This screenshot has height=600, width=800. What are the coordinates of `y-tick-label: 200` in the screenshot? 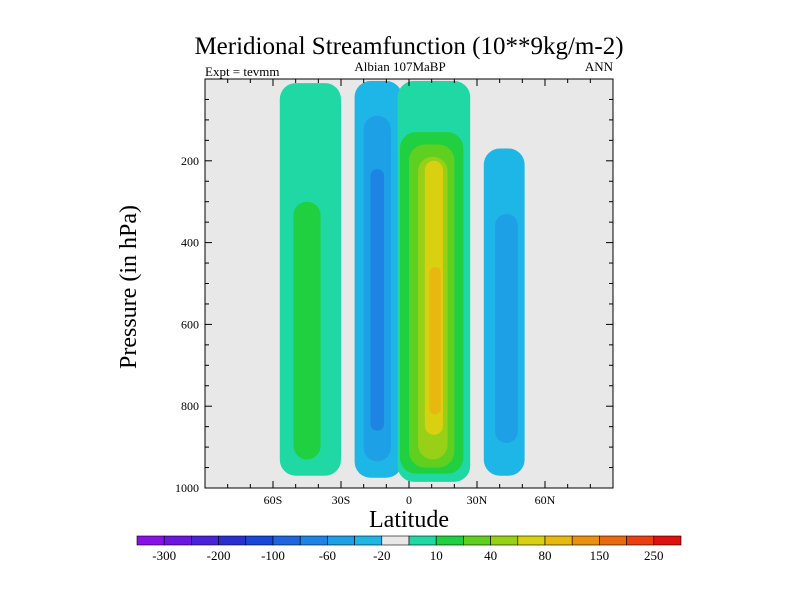 It's located at (190, 161).